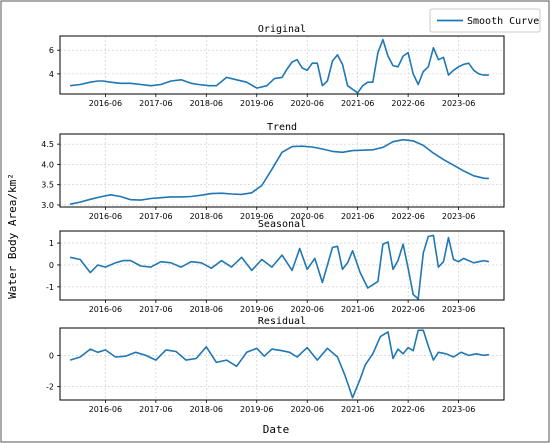 This screenshot has width=550, height=443. Describe the element at coordinates (279, 171) in the screenshot. I see `series-line-trend` at that location.